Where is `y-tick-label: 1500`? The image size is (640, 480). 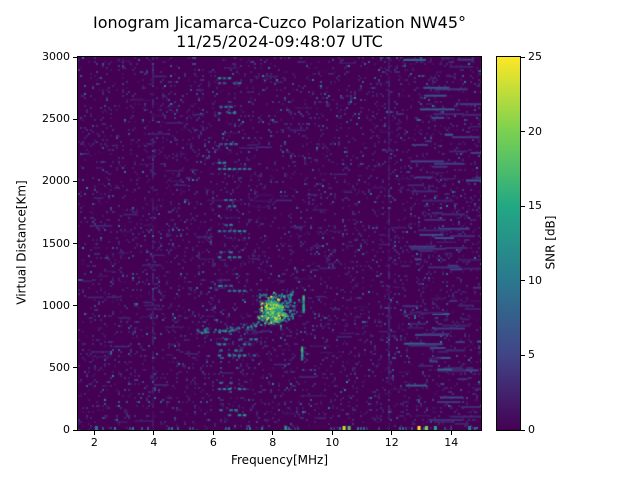
y-tick-label: 1500 is located at coordinates (56, 243).